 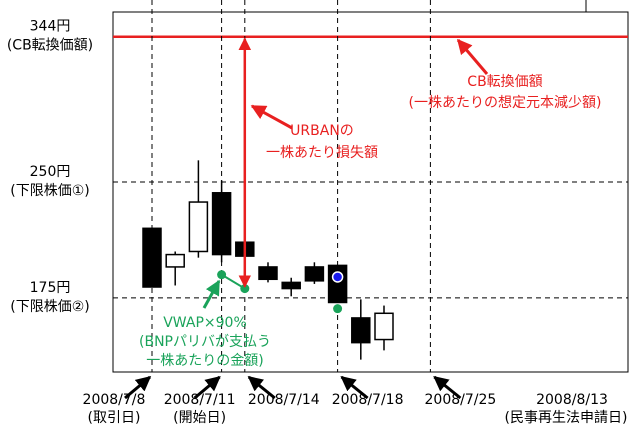 I want to click on y-tick-note: (下限株価①), so click(x=49, y=191).